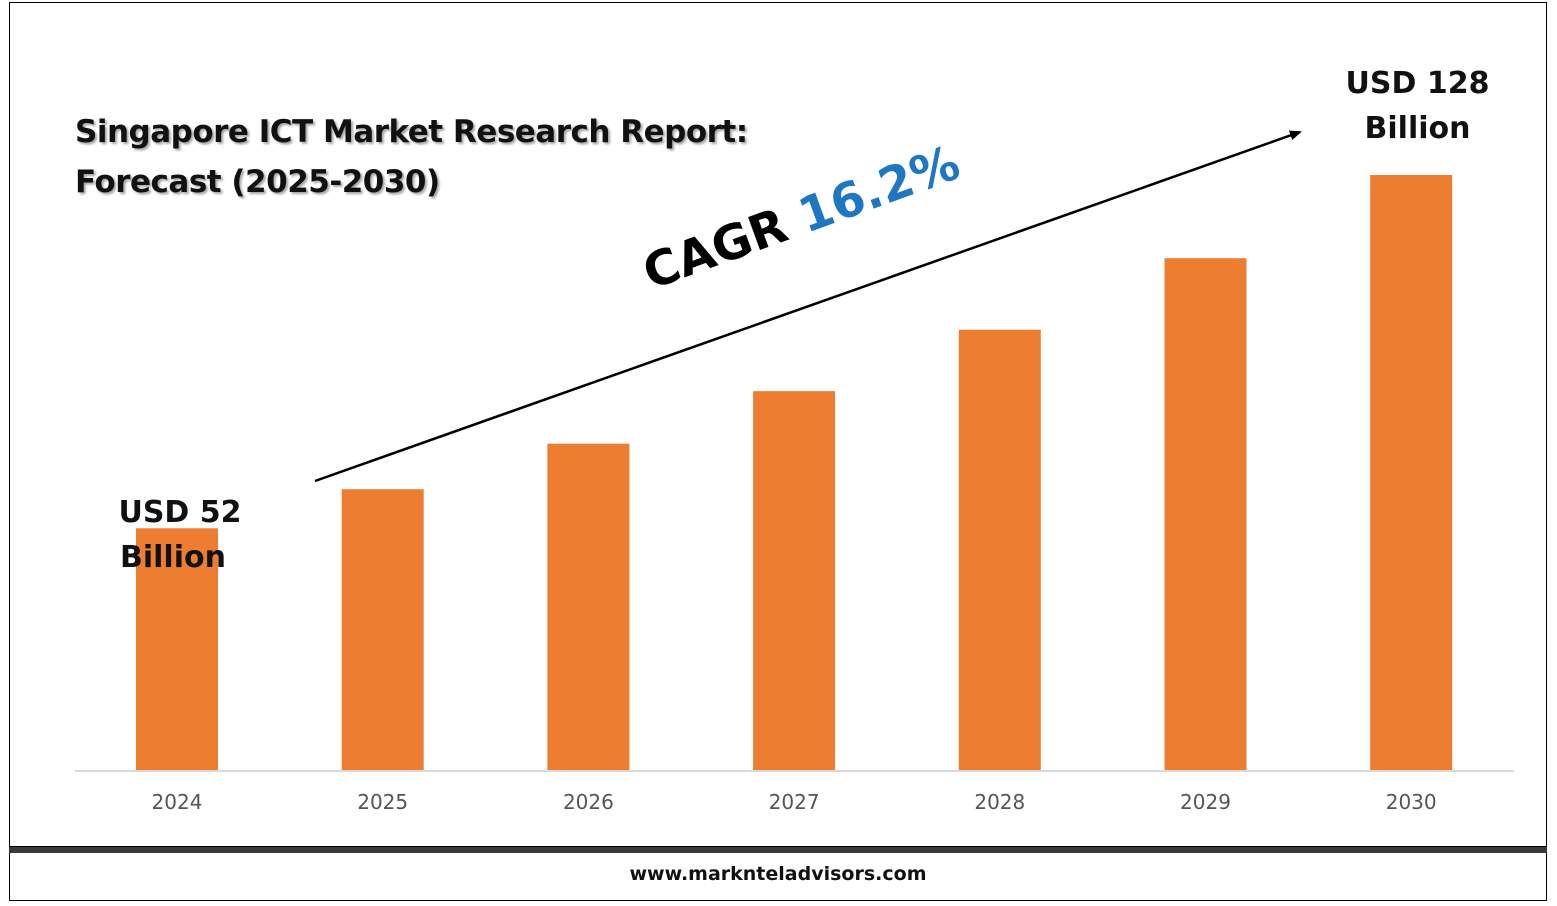 The image size is (1557, 906). What do you see at coordinates (1417, 83) in the screenshot?
I see `end-value-amount: USD 128` at bounding box center [1417, 83].